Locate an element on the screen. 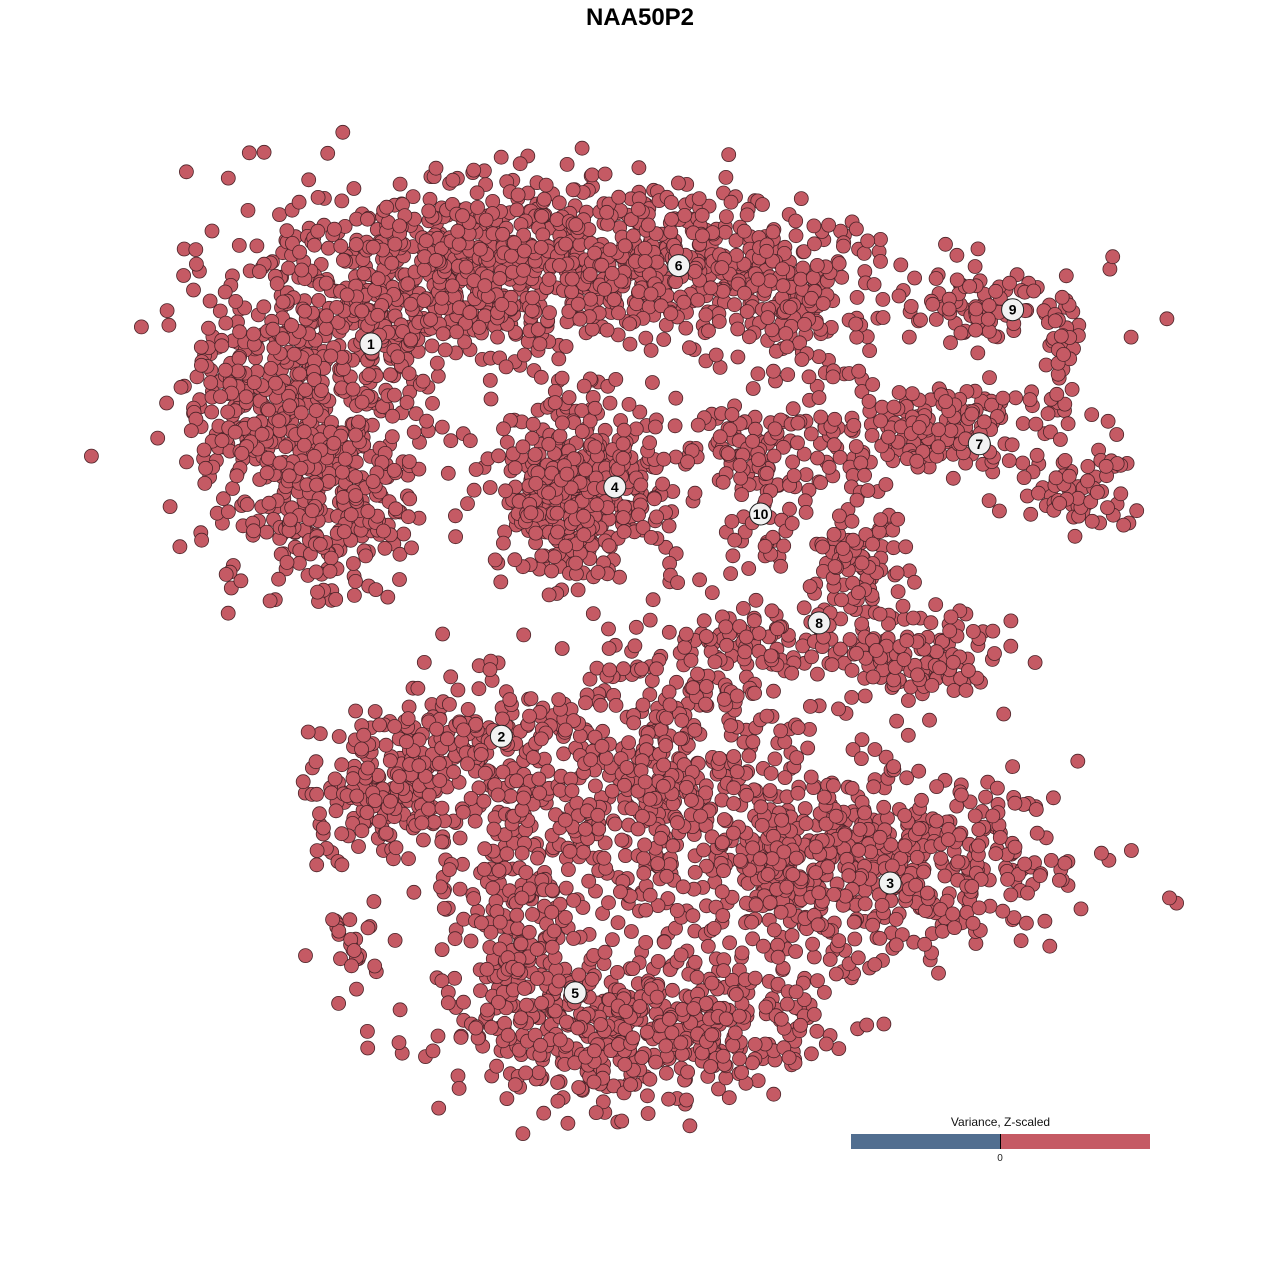 This screenshot has height=1280, width=1280. chart-title: NAA50P2 is located at coordinates (640, 17).